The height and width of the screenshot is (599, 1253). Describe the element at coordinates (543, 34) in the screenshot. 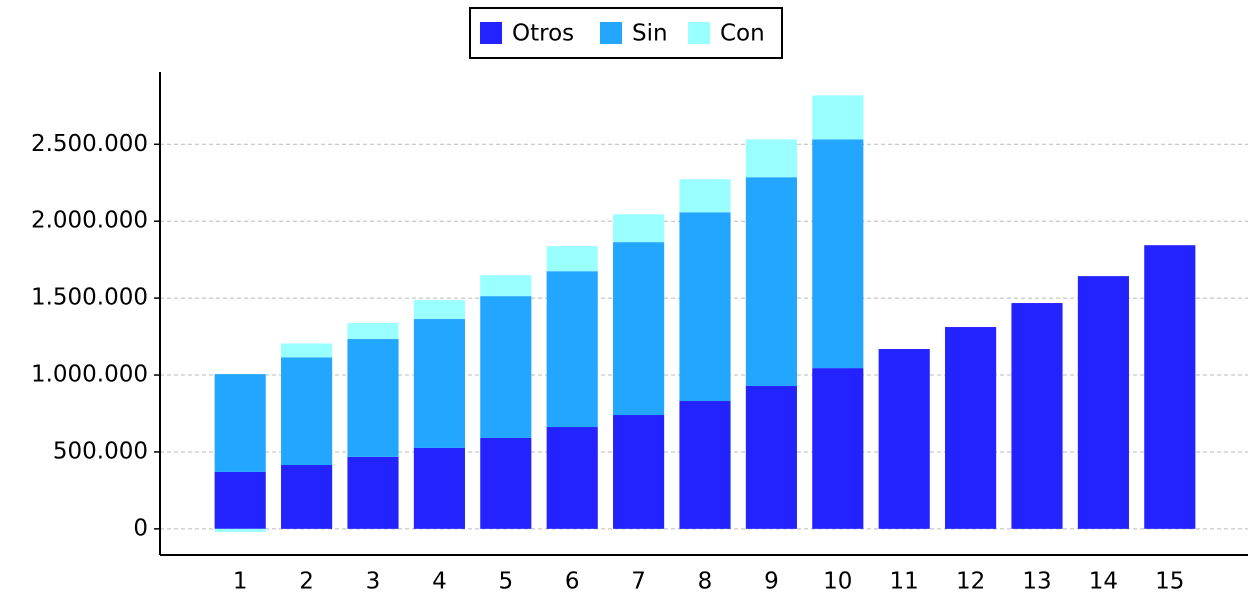

I see `legend-label: Otros` at that location.